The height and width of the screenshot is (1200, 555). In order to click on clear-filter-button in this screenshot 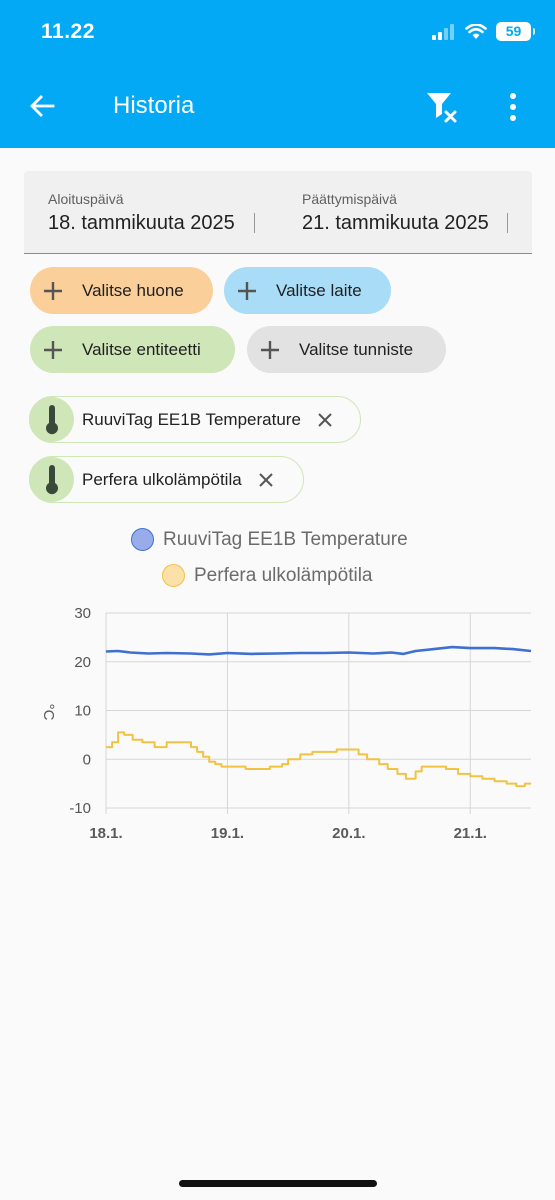, I will do `click(442, 107)`.